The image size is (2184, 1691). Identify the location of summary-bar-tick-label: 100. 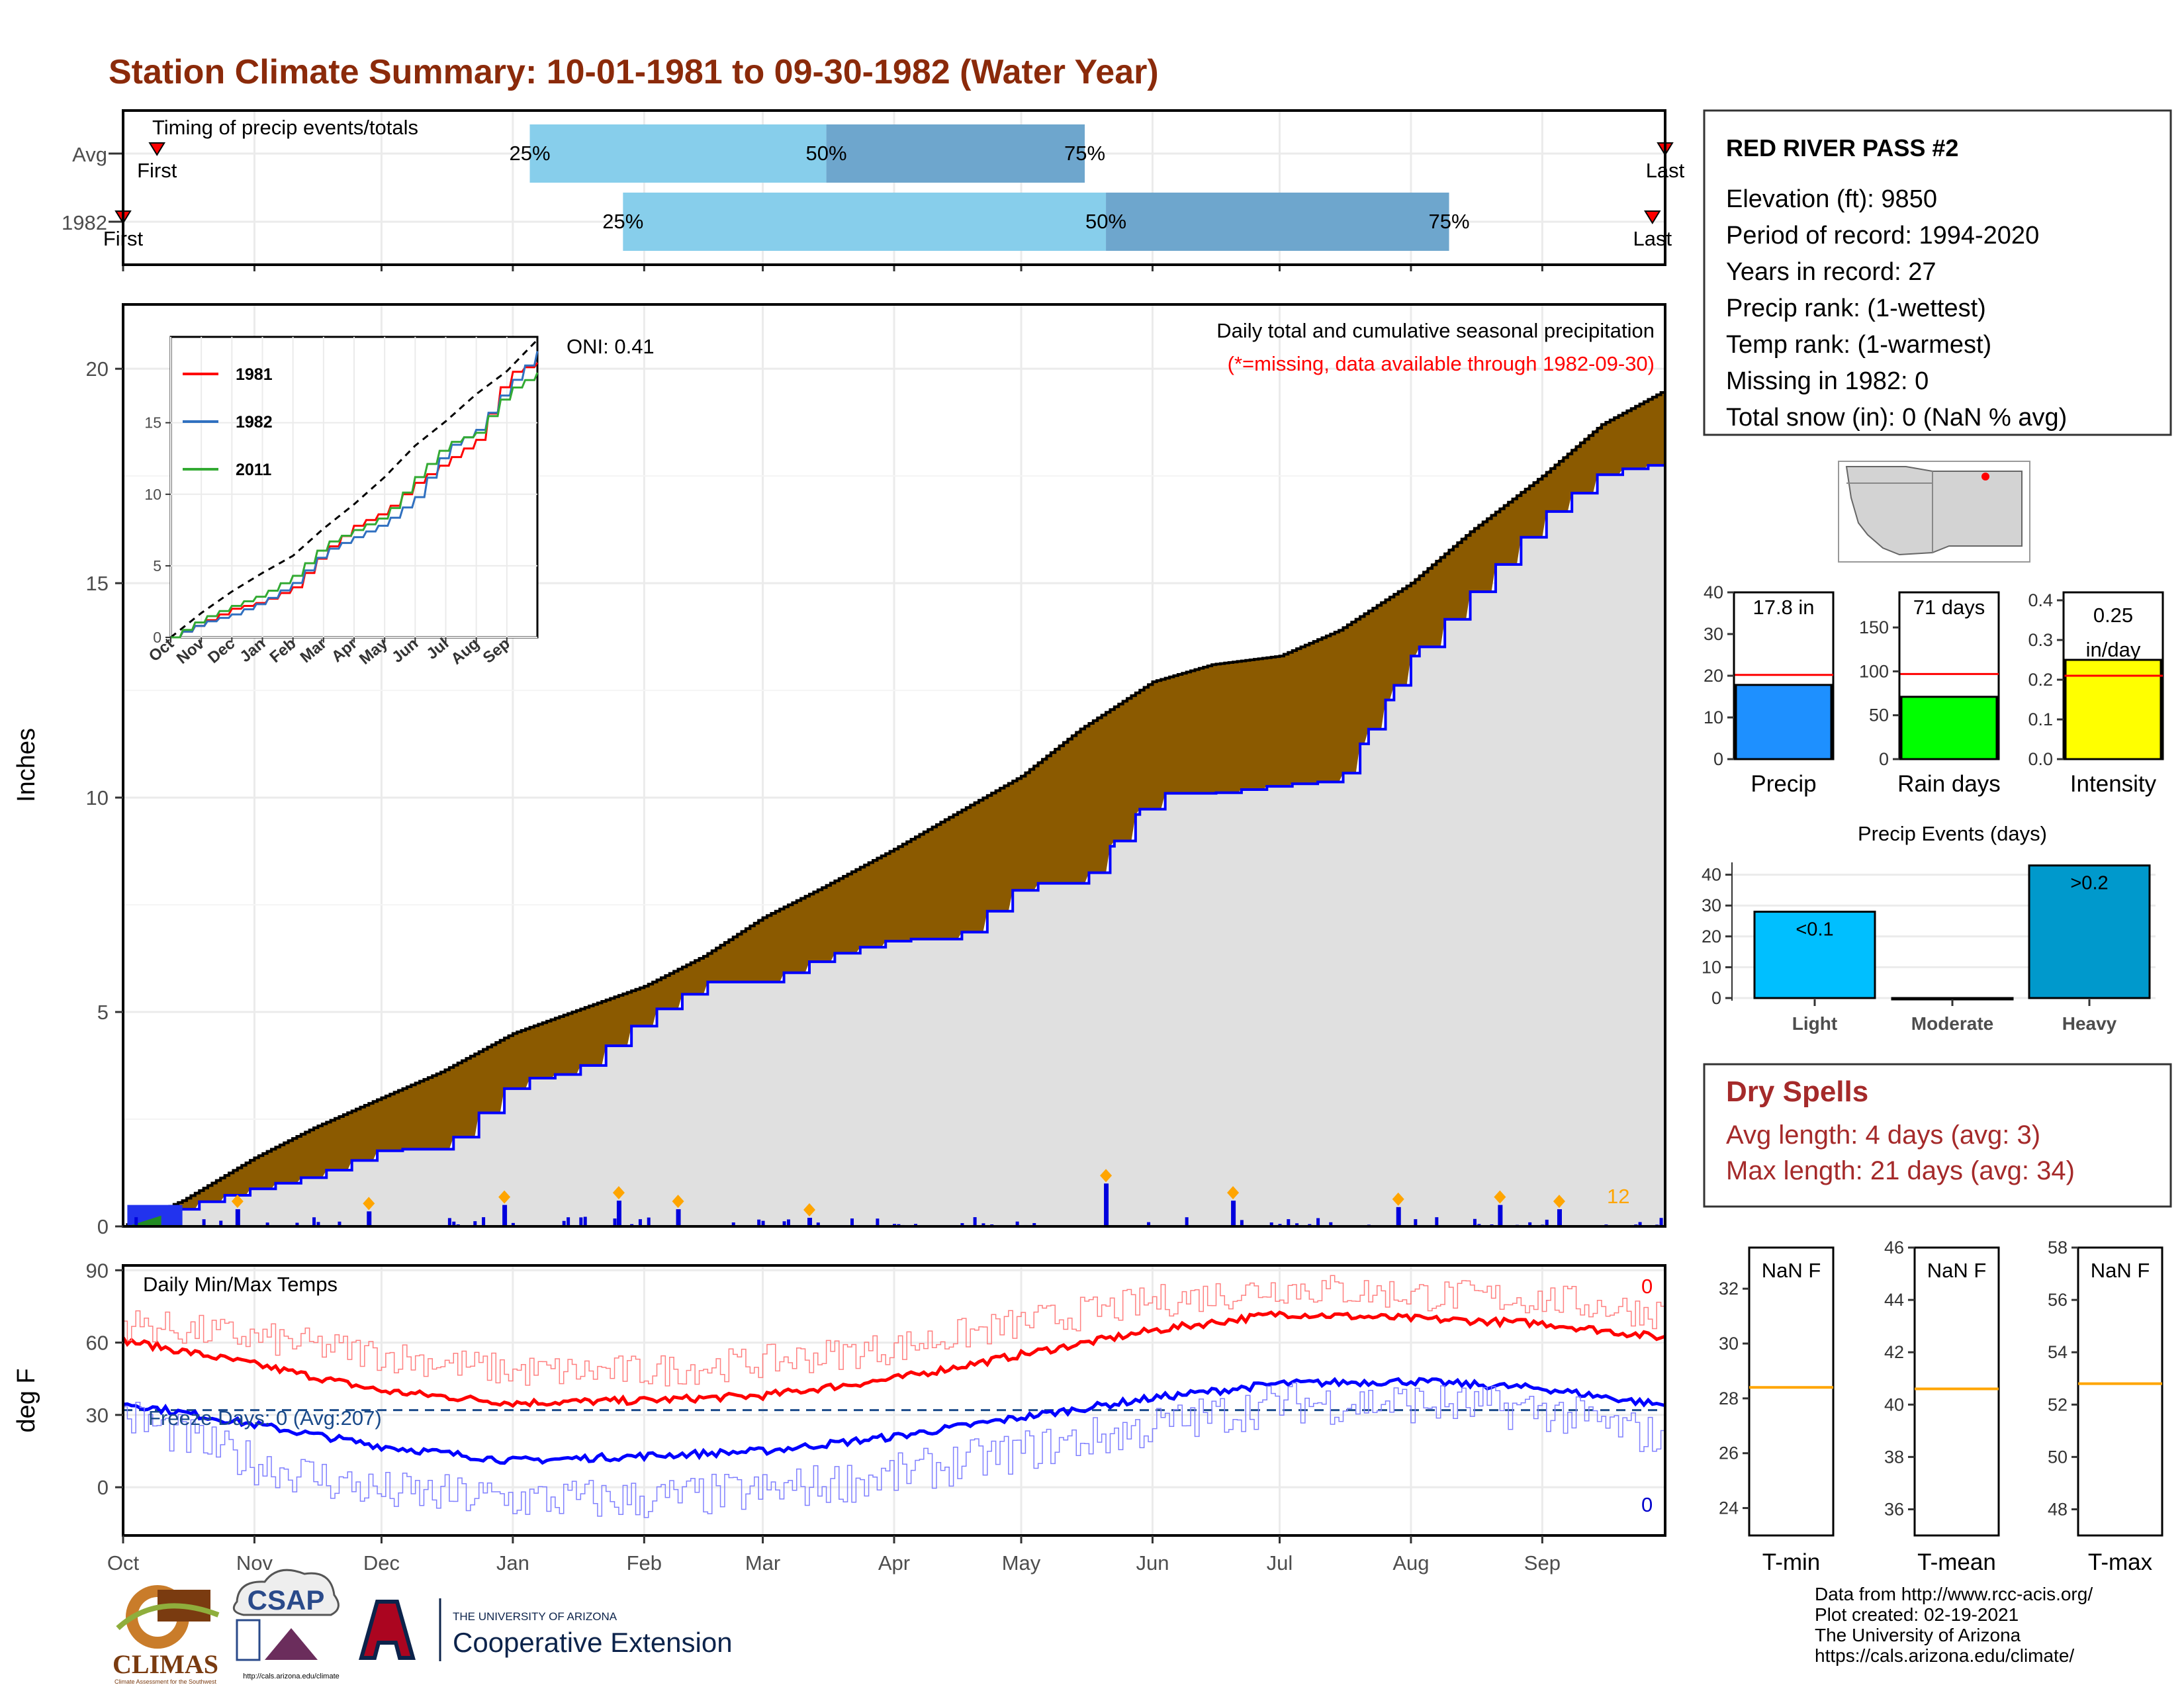
(1874, 671).